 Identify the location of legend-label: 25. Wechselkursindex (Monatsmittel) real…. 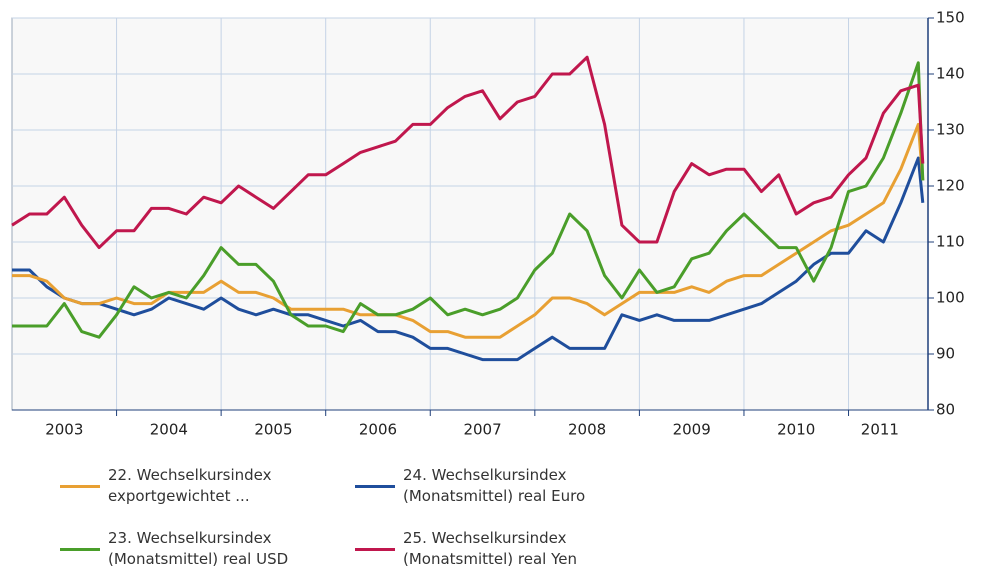
(490, 548).